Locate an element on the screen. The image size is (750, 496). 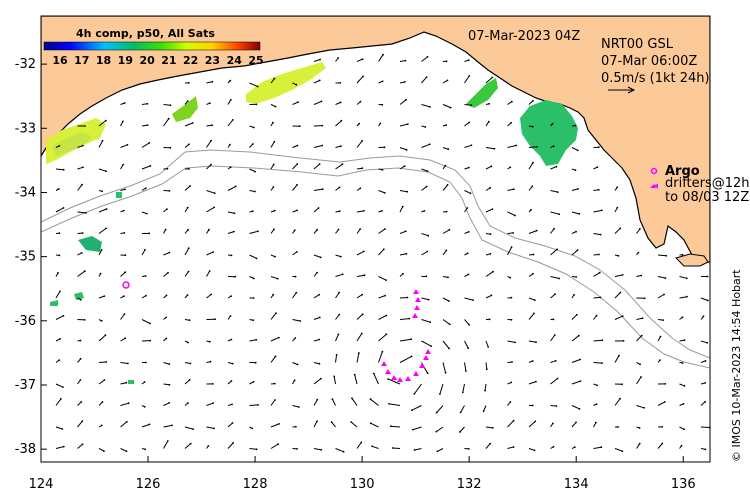
colorbar-tick-label: 22 is located at coordinates (190, 60).